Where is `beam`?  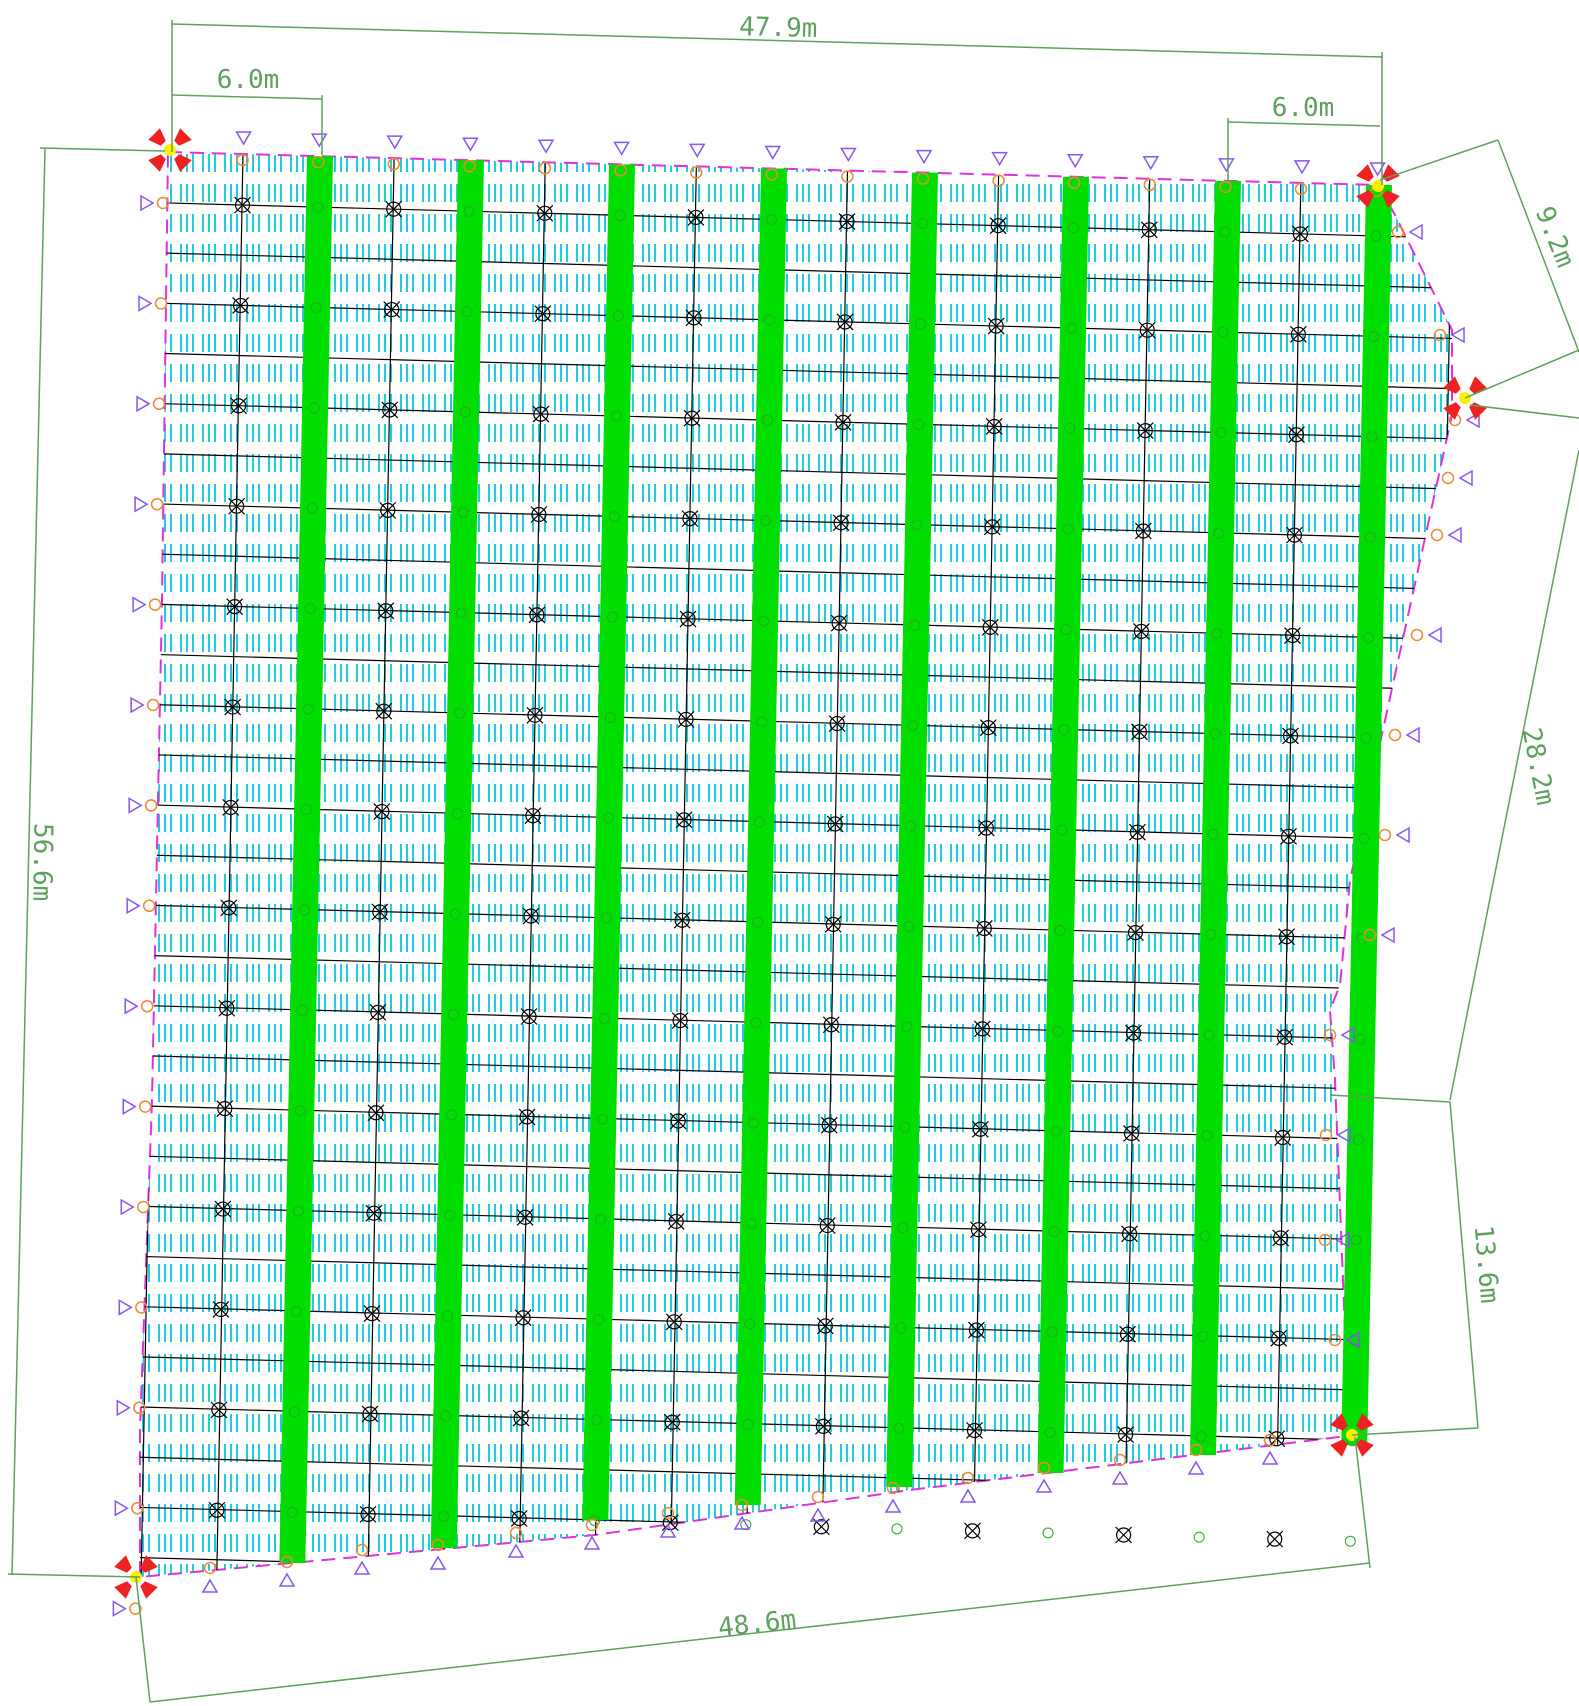 beam is located at coordinates (1366, 815).